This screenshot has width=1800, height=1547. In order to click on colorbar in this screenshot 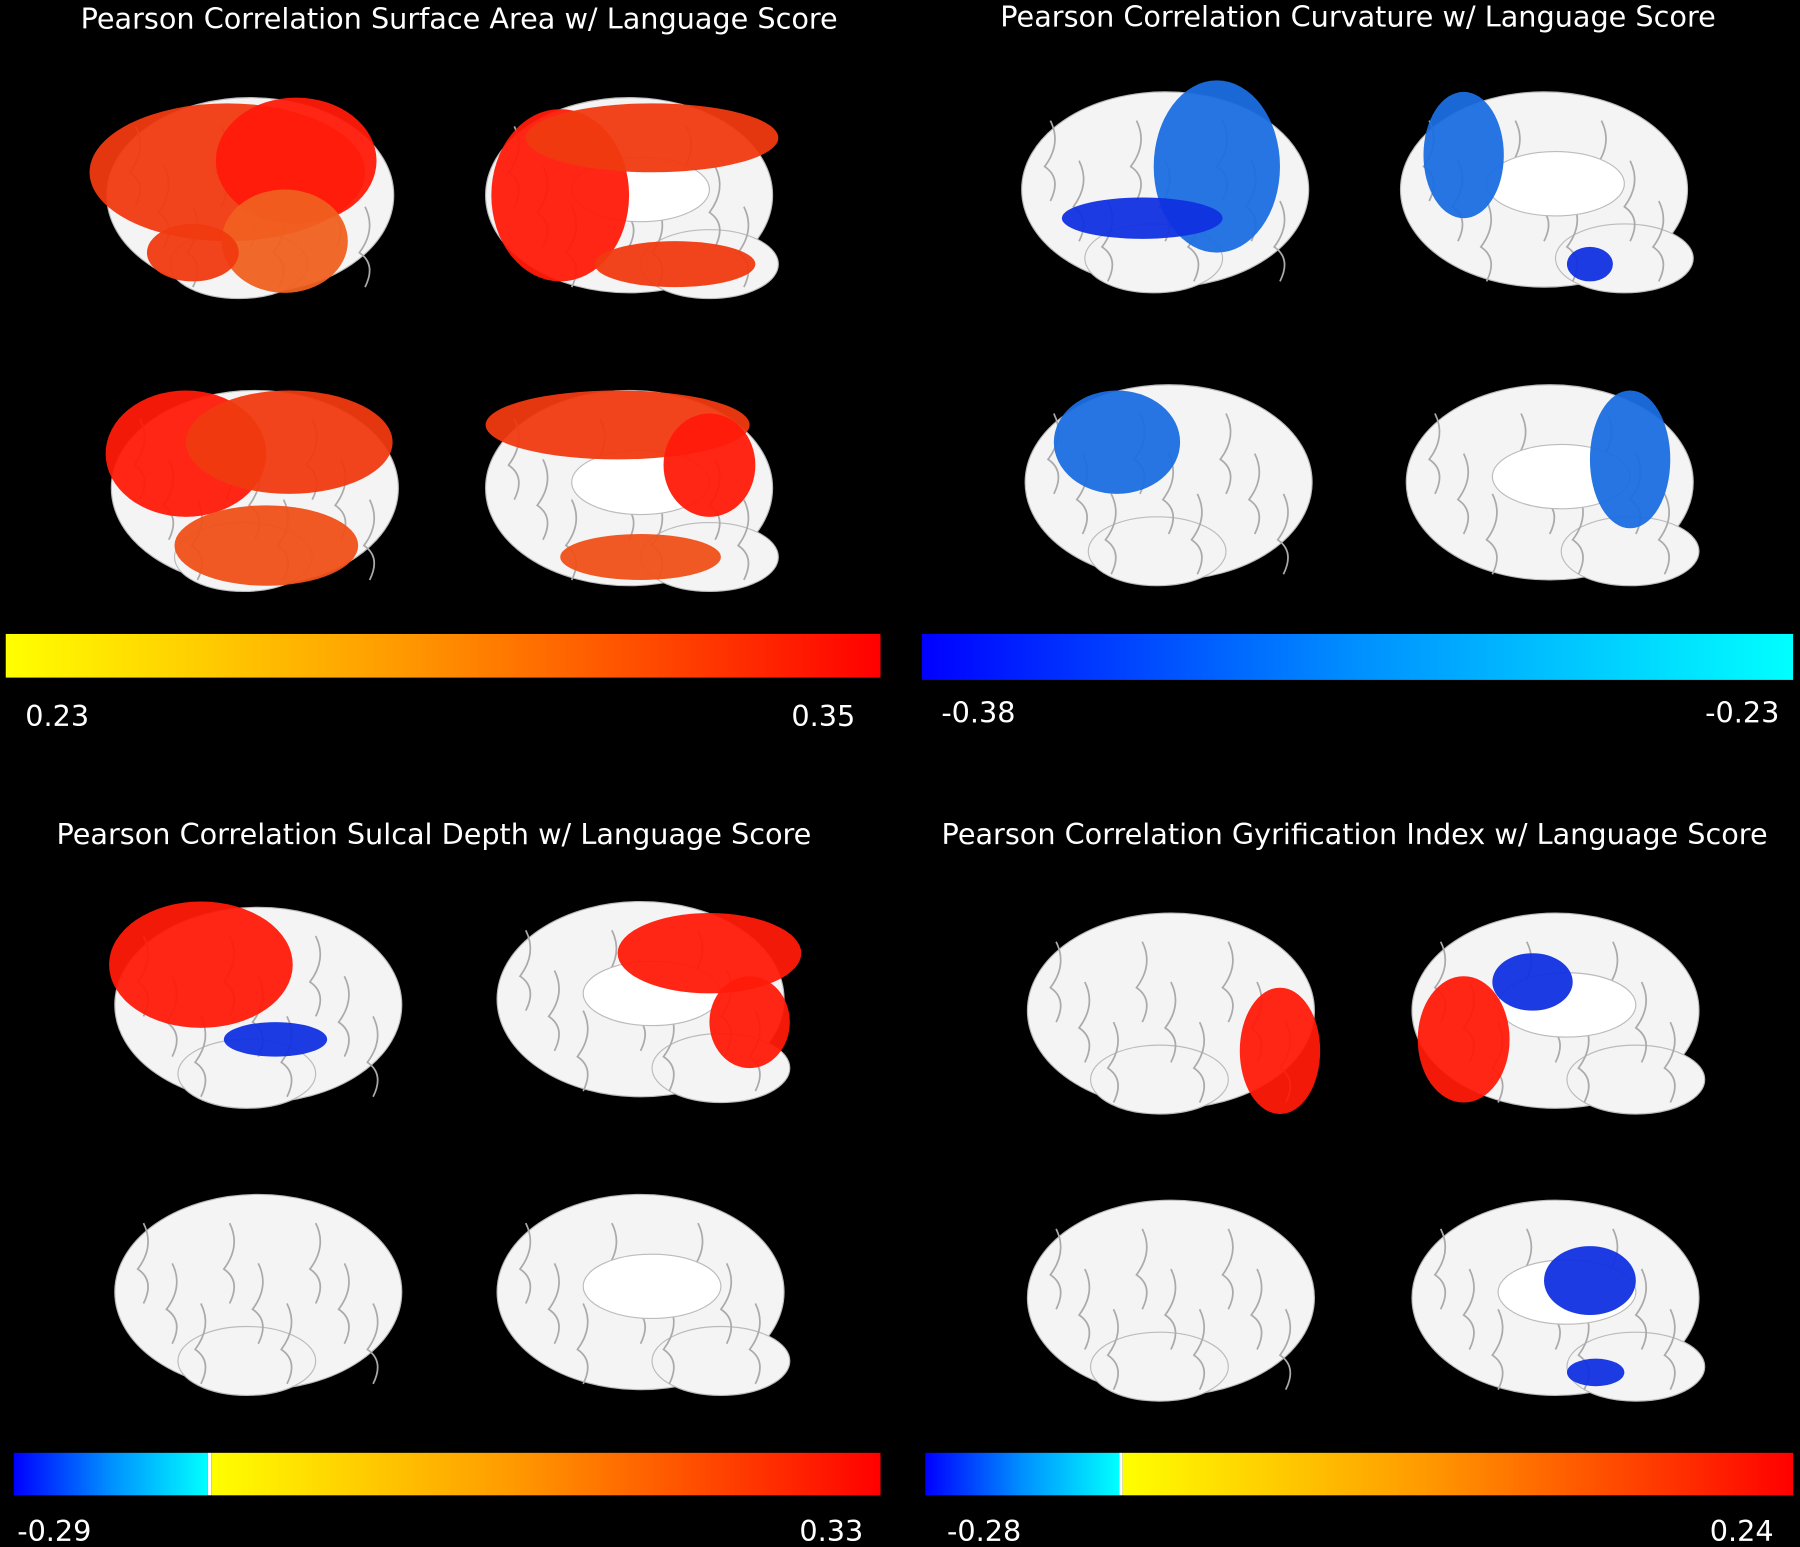, I will do `click(443, 655)`.